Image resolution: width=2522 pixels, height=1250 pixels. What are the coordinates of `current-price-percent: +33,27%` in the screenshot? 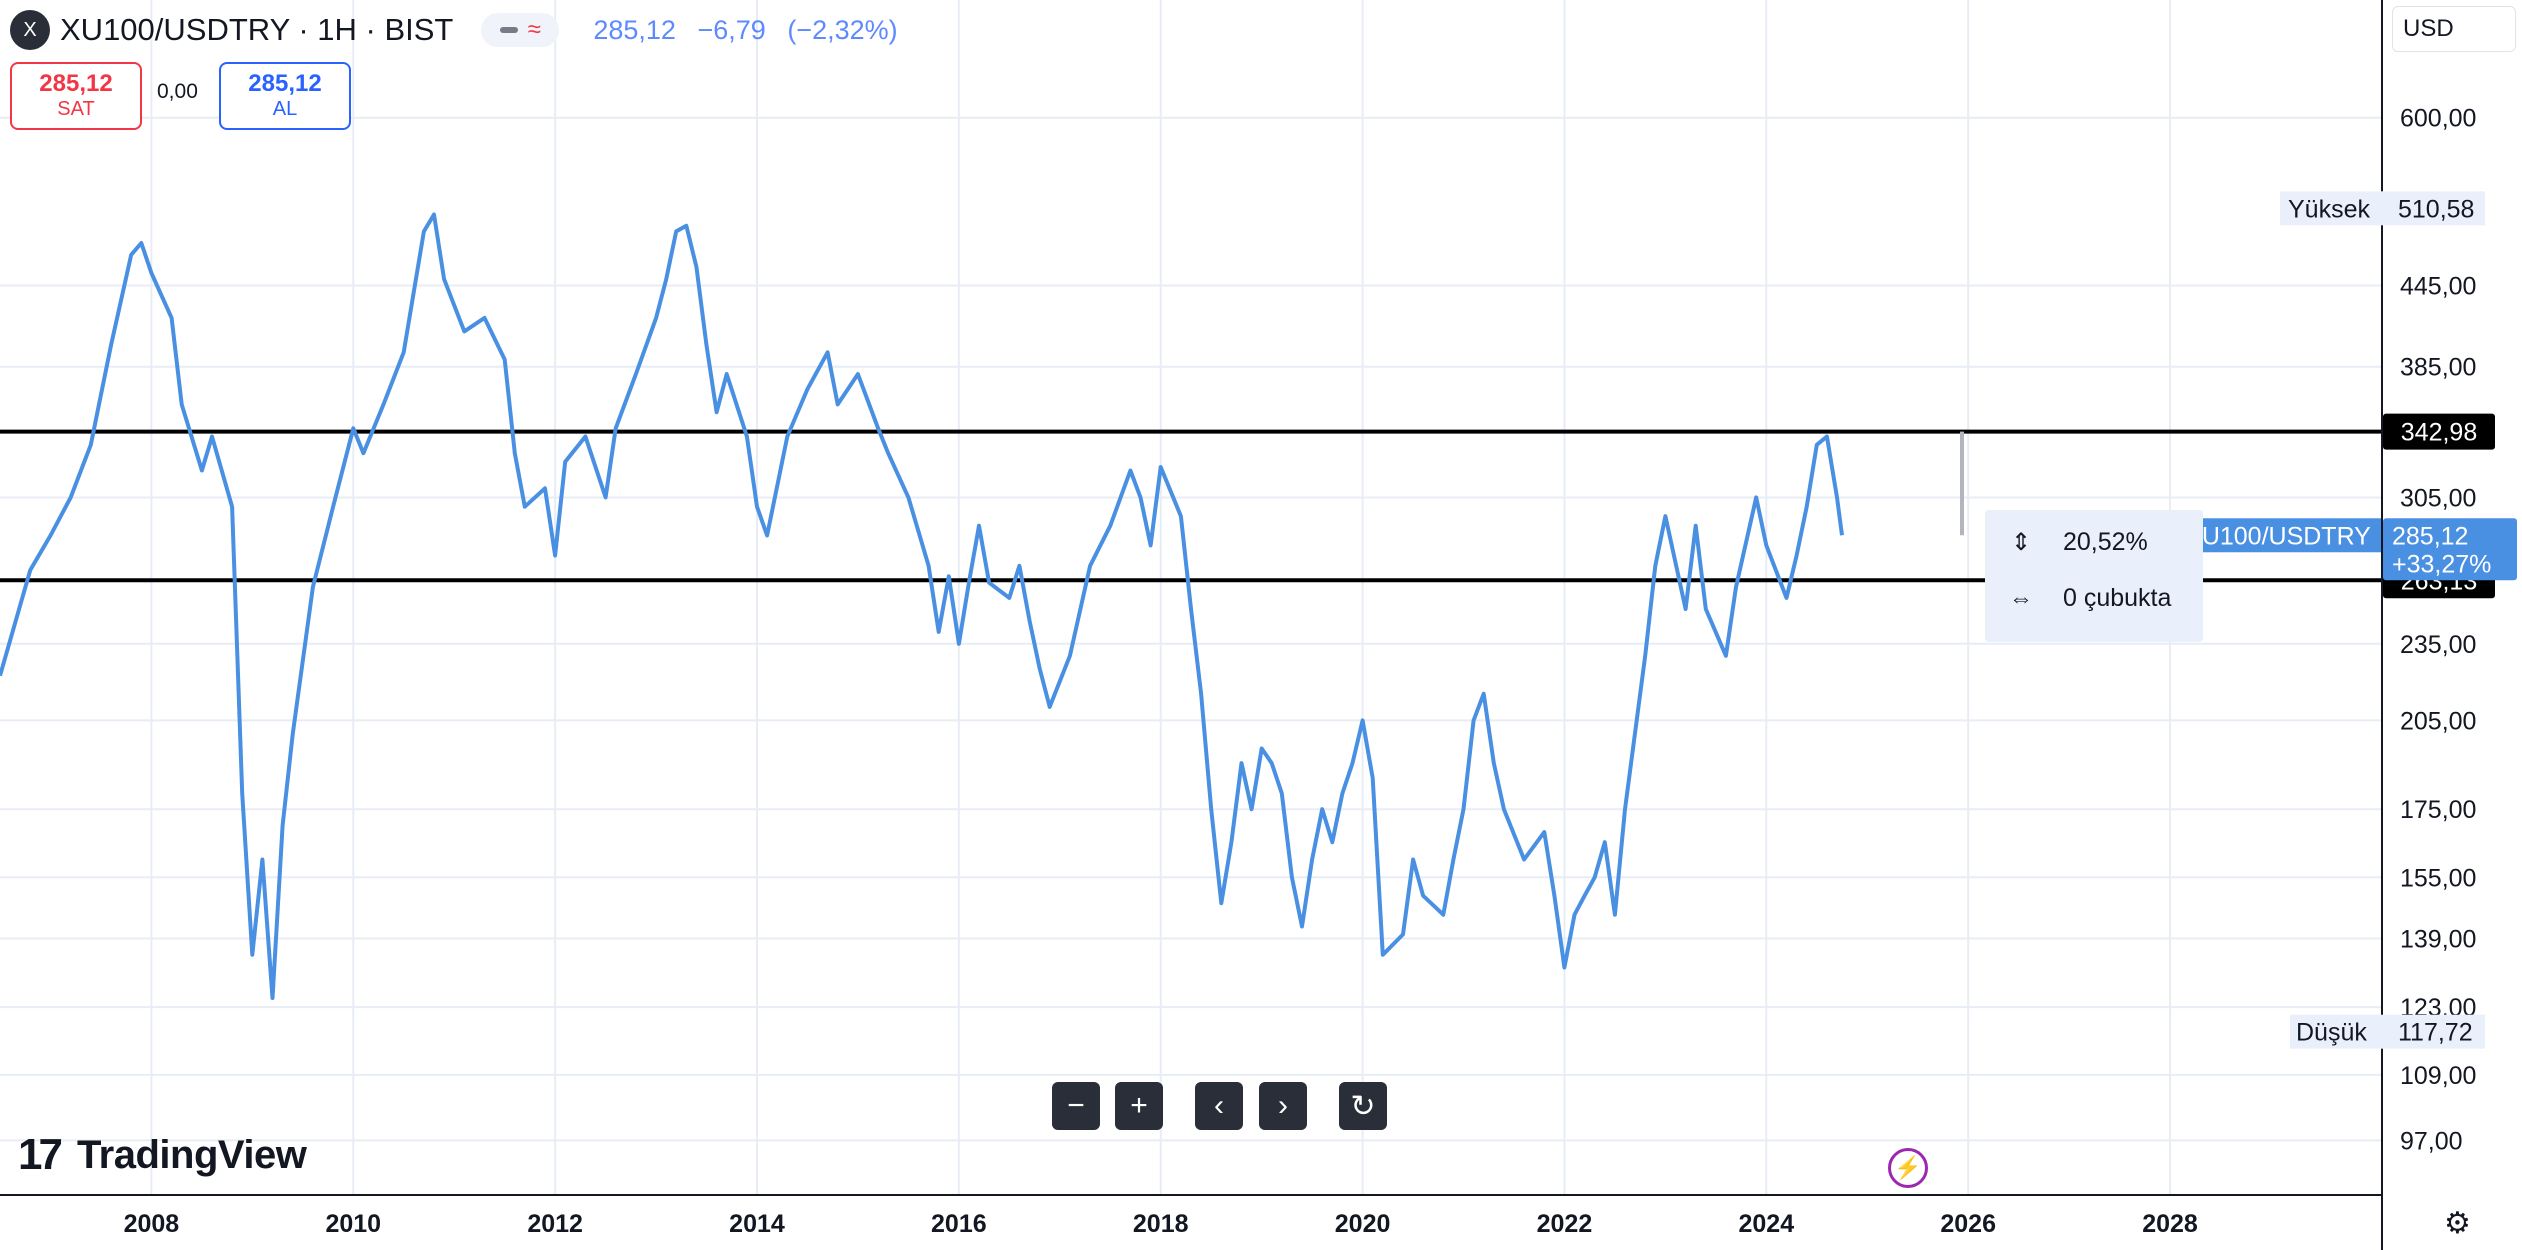 It's located at (2441, 564).